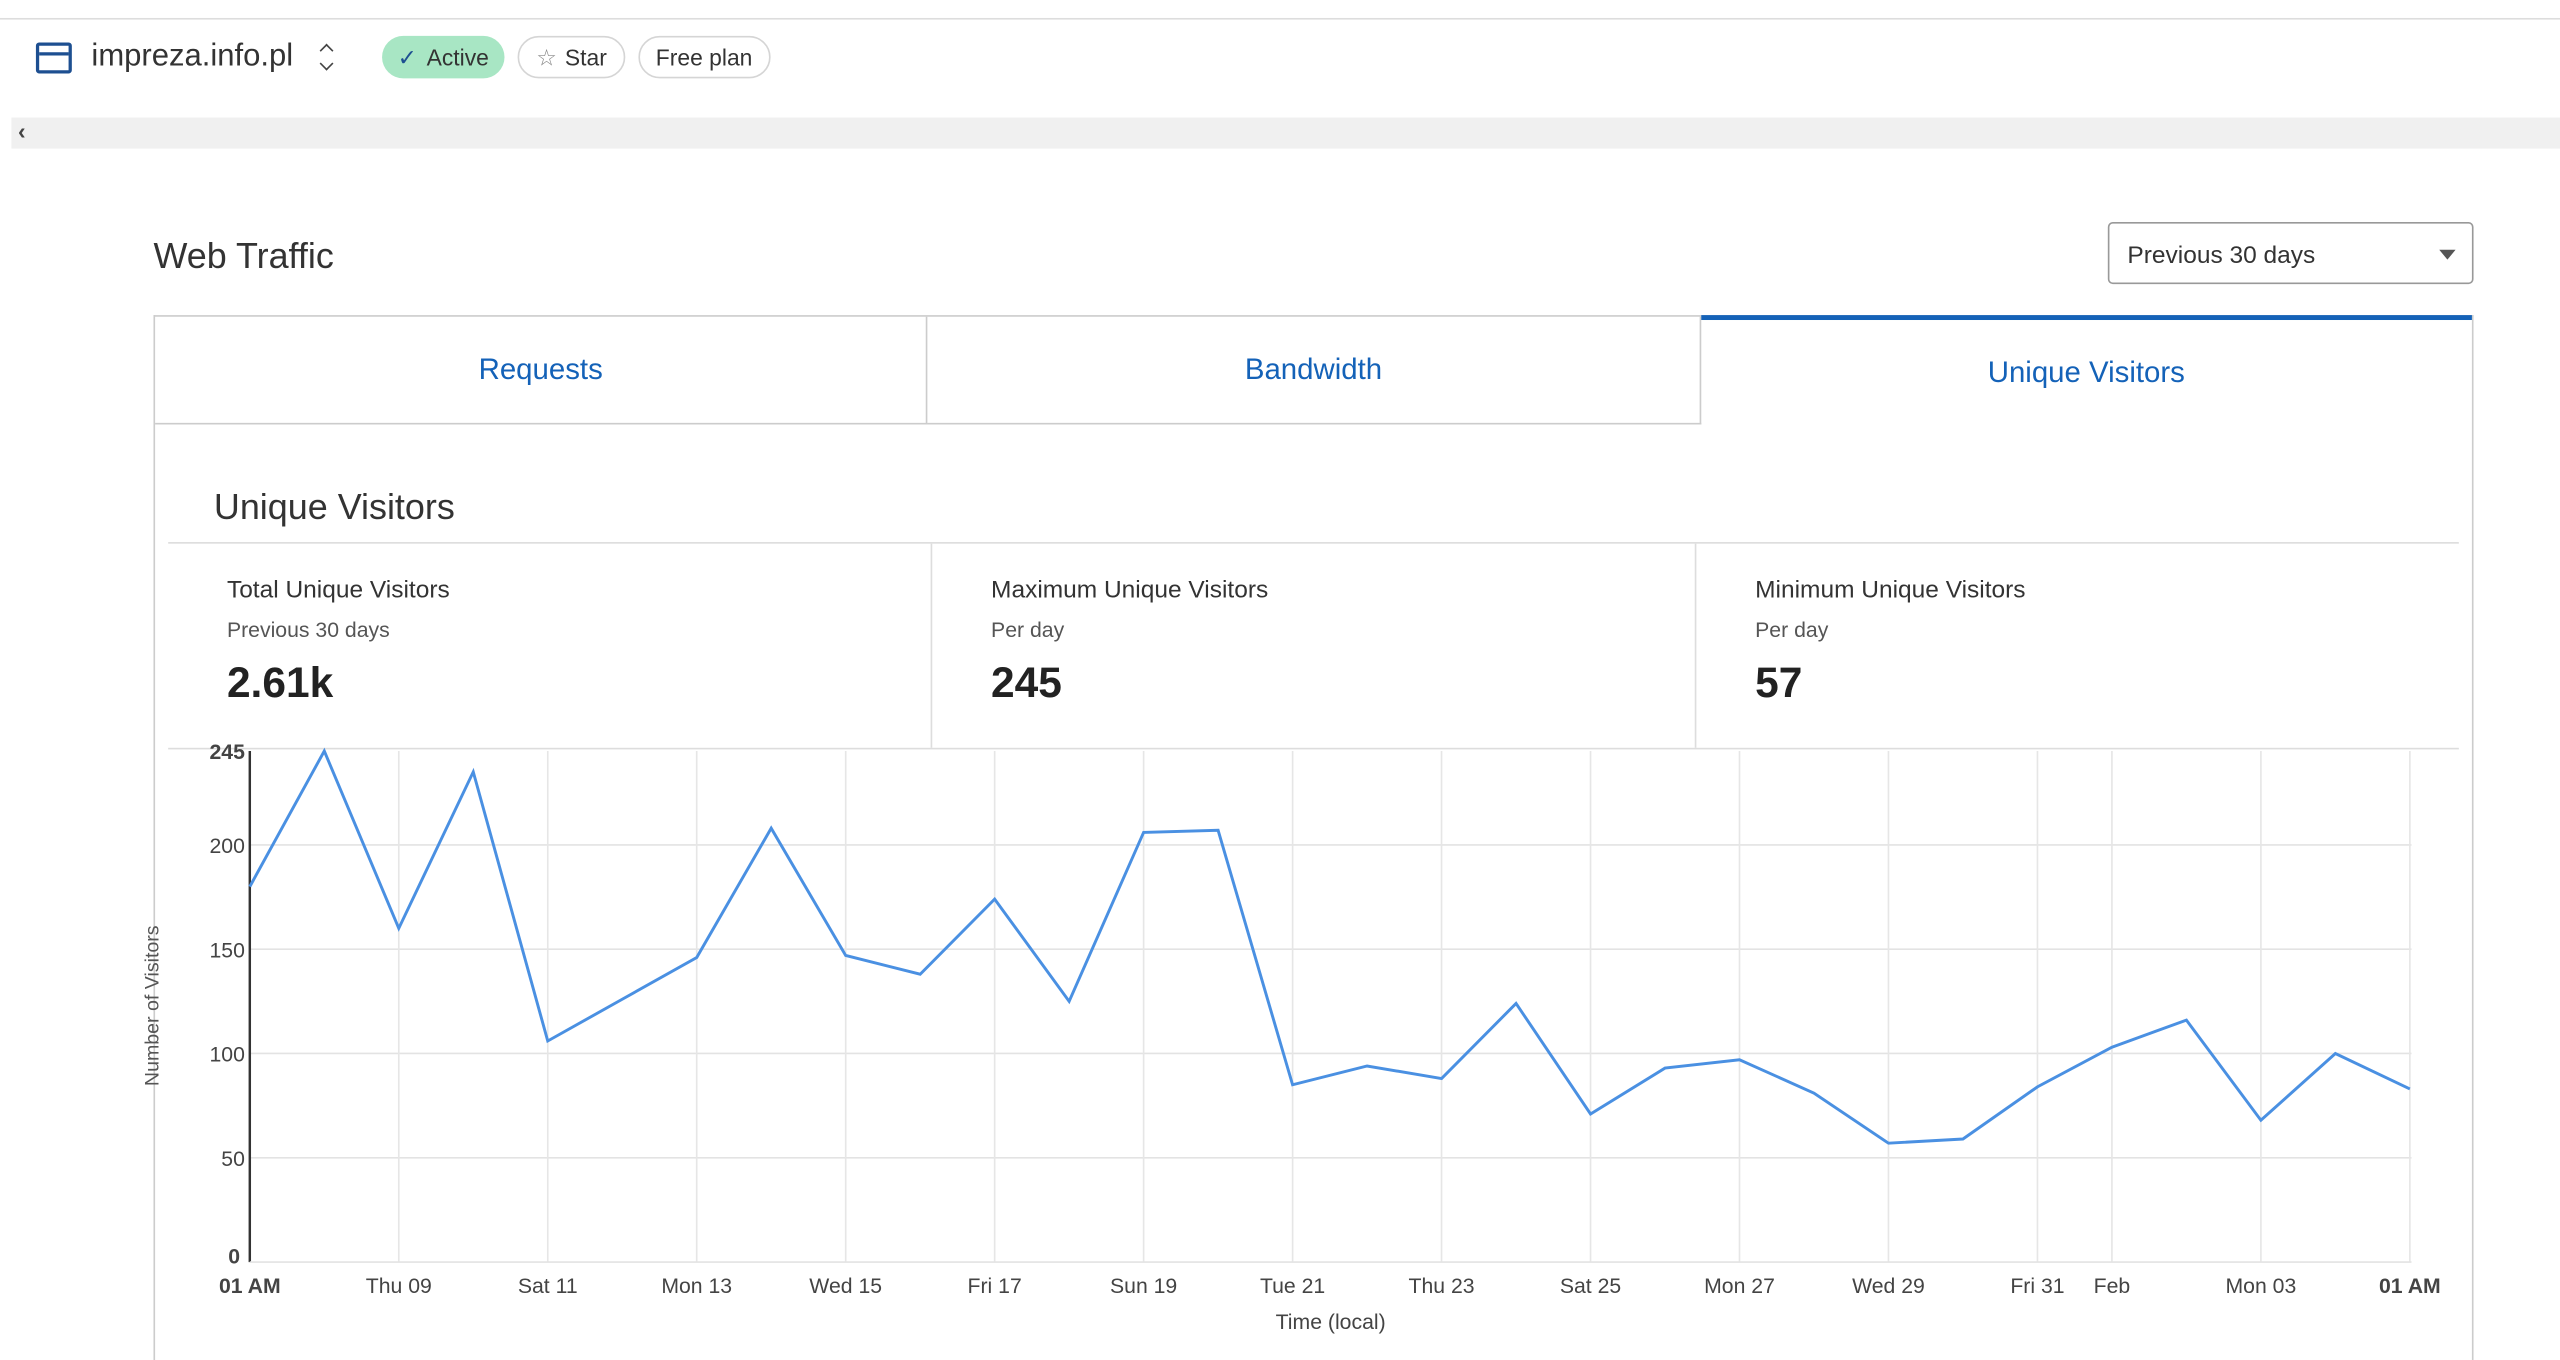  I want to click on y-tick-label: 100, so click(226, 1055).